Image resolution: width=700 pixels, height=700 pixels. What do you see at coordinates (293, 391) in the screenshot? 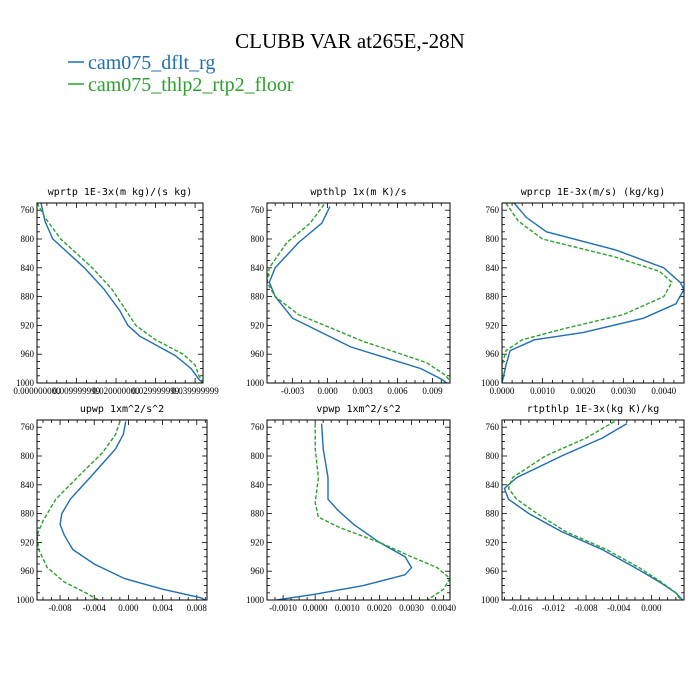
I see `x-tick-label: -0.003` at bounding box center [293, 391].